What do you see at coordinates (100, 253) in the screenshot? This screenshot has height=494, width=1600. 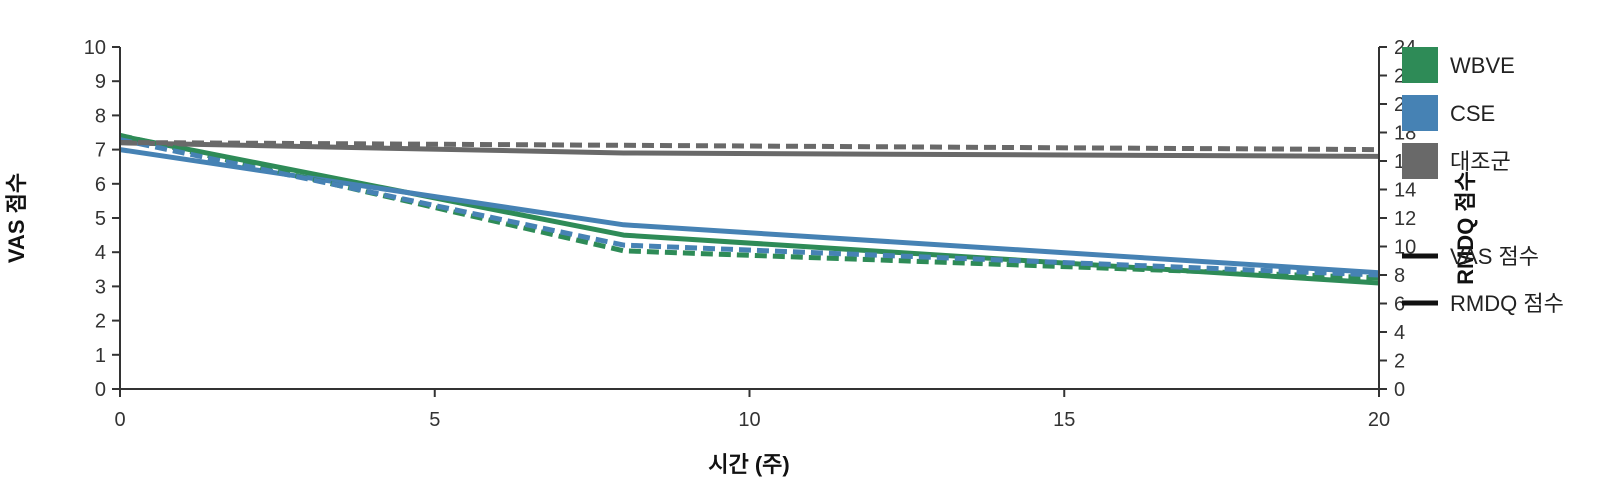 I see `y-tick-label: 4` at bounding box center [100, 253].